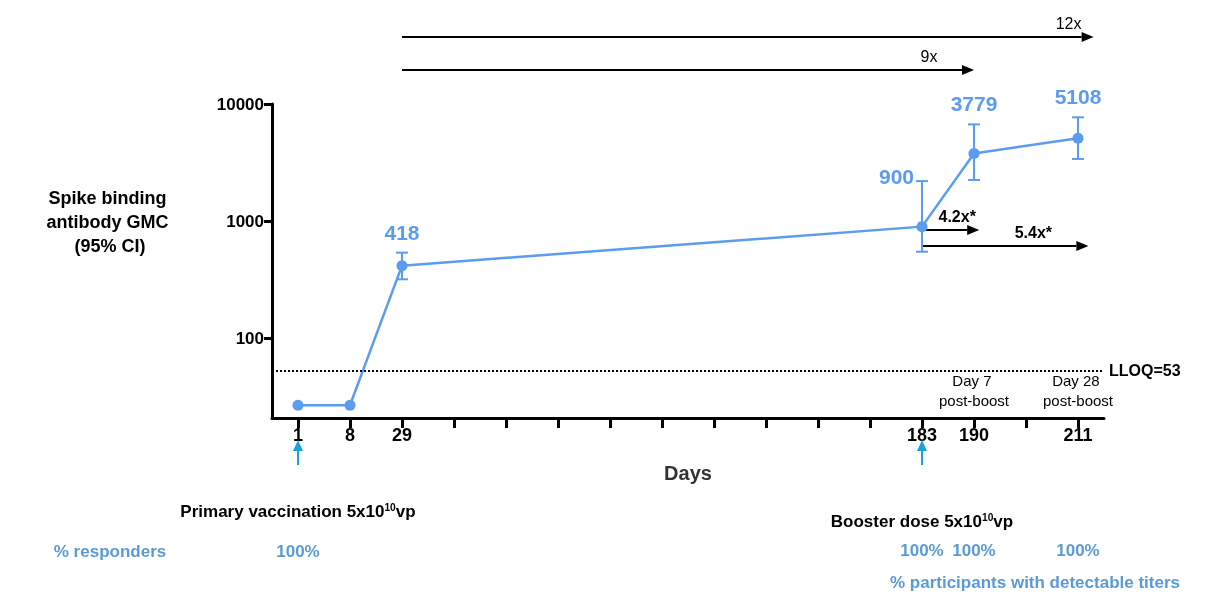  I want to click on x-axis-title: Days, so click(688, 473).